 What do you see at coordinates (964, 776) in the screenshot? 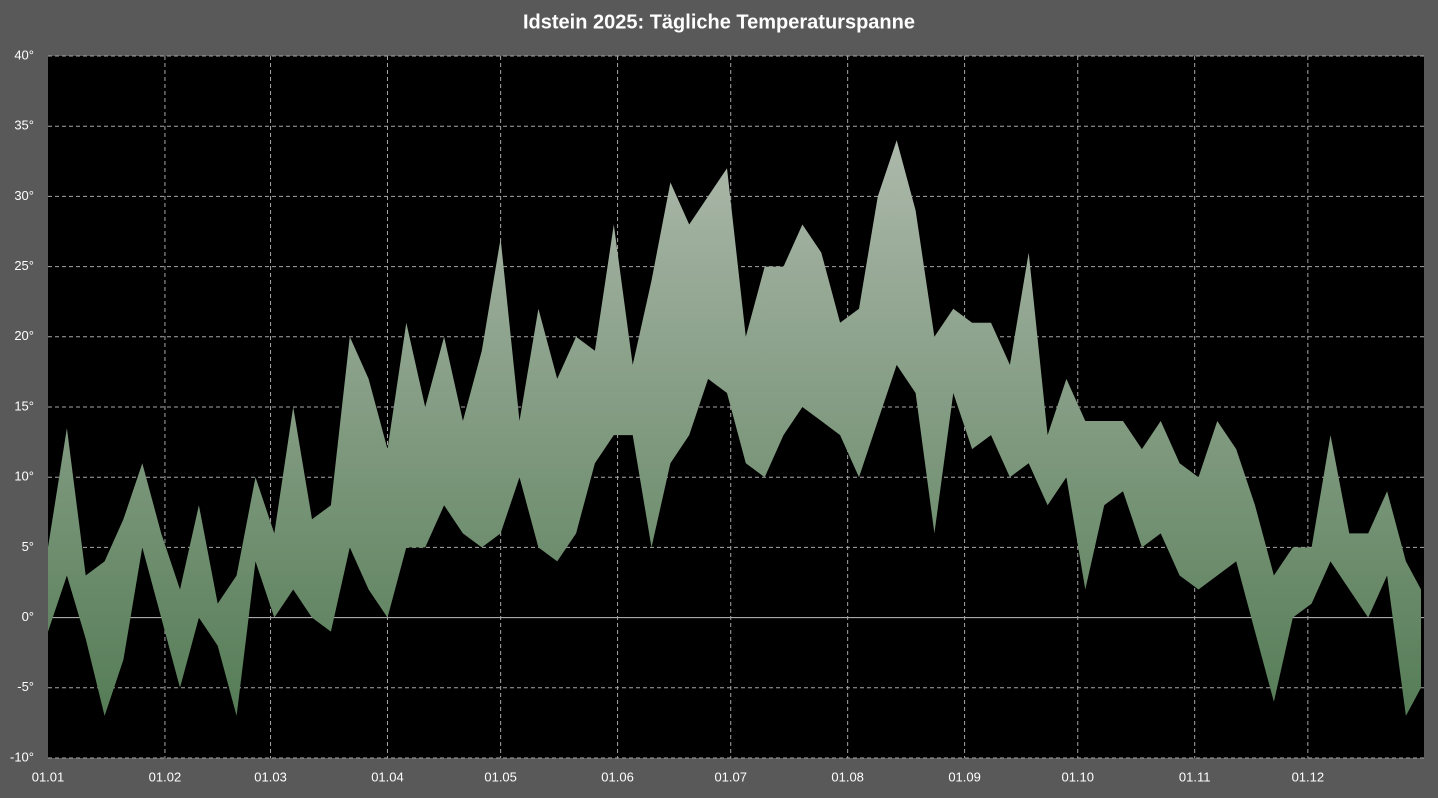
I see `x-tick-label: 01.09` at bounding box center [964, 776].